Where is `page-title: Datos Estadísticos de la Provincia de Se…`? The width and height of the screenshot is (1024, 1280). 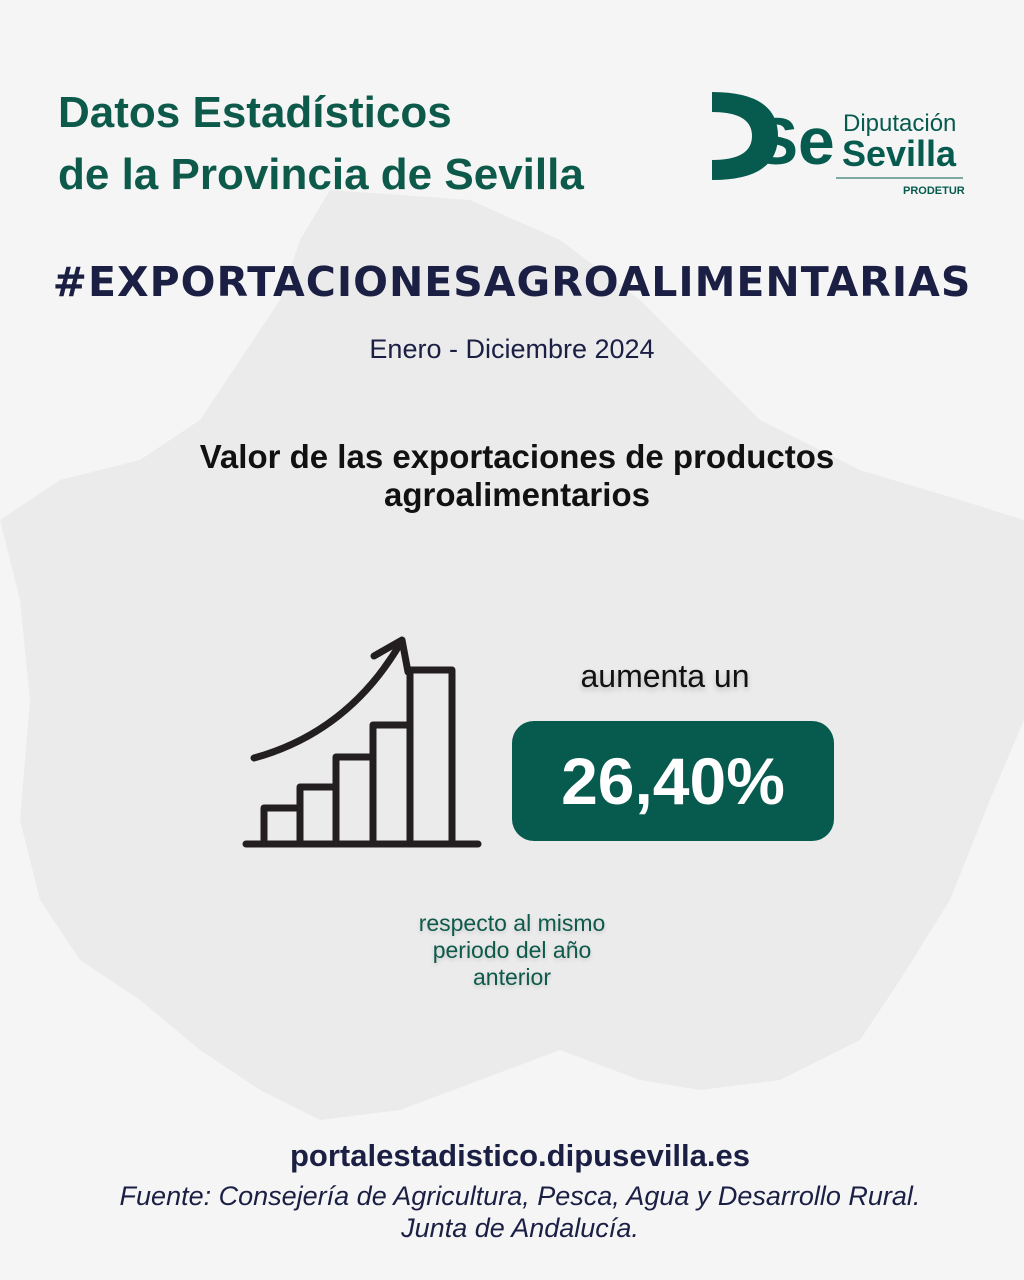 page-title: Datos Estadísticos de la Provincia de Se… is located at coordinates (321, 144).